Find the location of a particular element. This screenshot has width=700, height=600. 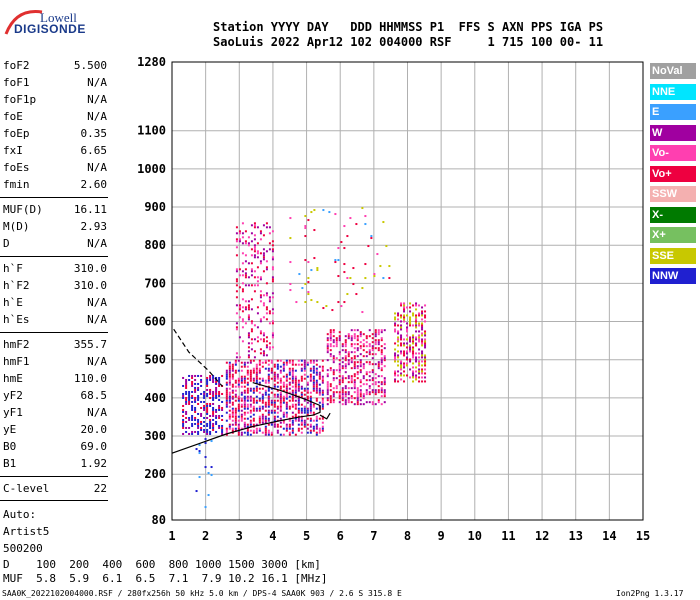

param-row: foEp 0.35 is located at coordinates (55, 134).